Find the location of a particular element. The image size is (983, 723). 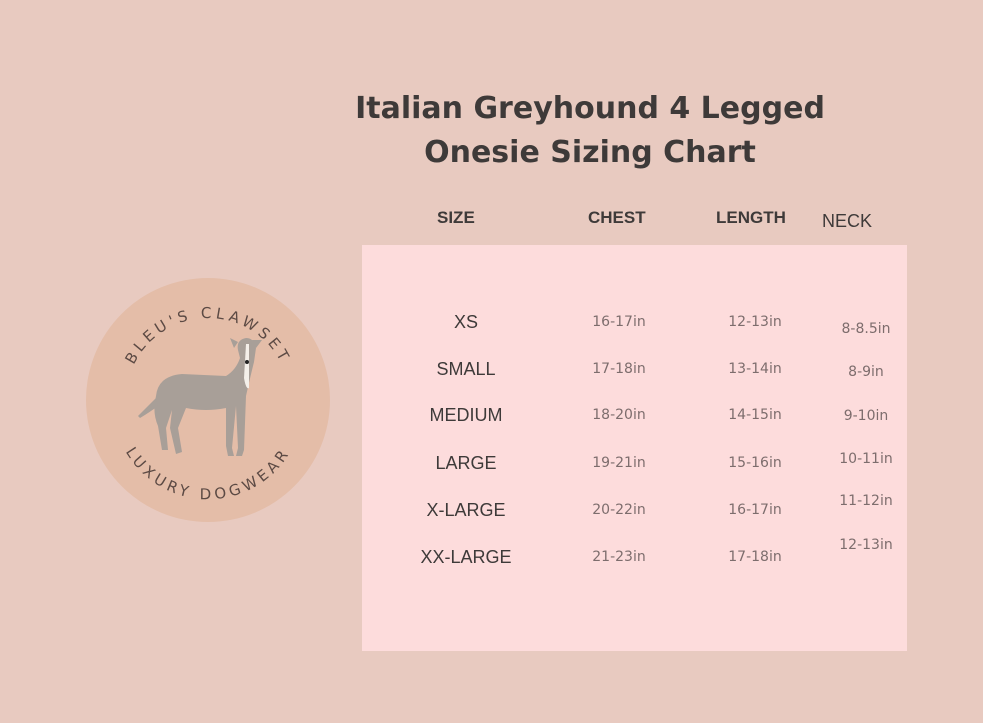

neck-cell: 8-8.5in is located at coordinates (866, 329).